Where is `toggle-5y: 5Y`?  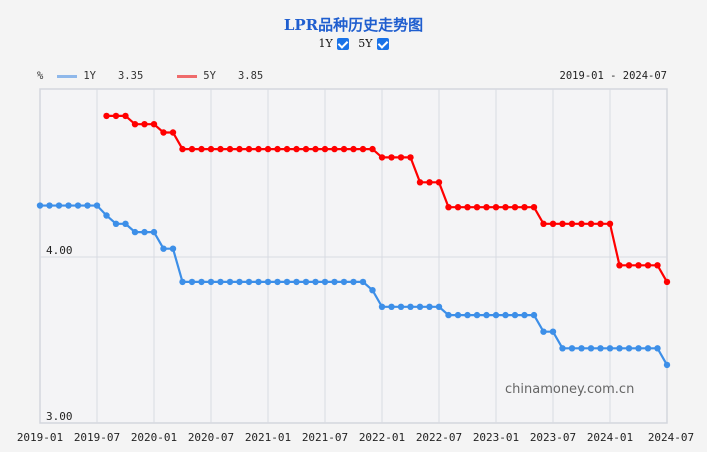 toggle-5y: 5Y is located at coordinates (373, 43).